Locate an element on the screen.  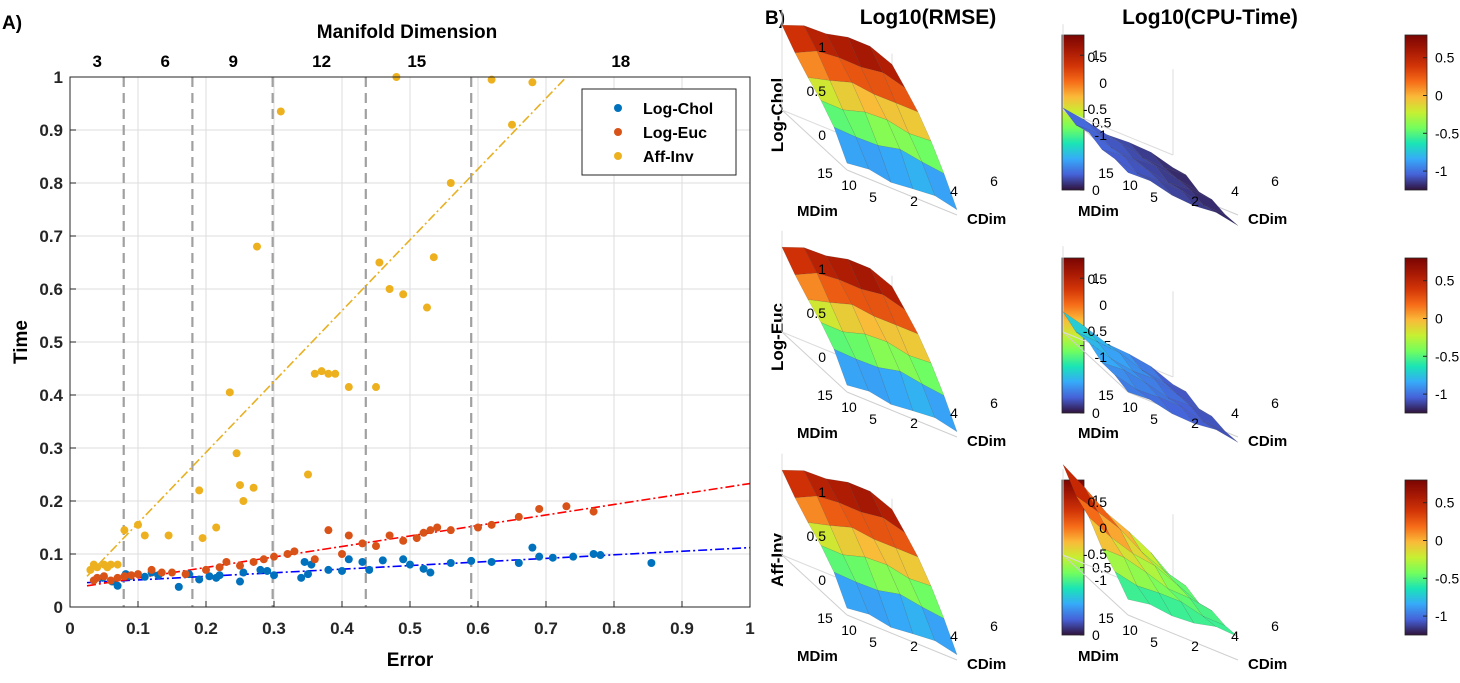
column-title: Log10(RMSE) is located at coordinates (928, 17).